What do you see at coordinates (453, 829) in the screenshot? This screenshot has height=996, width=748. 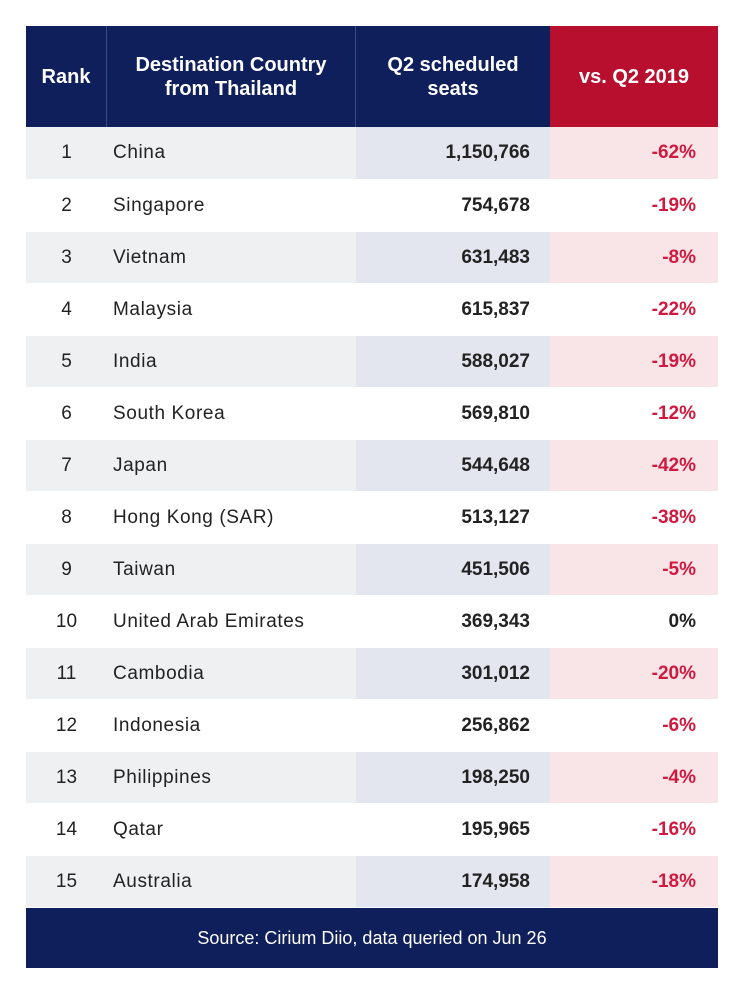 I see `seats-cell: 195,965` at bounding box center [453, 829].